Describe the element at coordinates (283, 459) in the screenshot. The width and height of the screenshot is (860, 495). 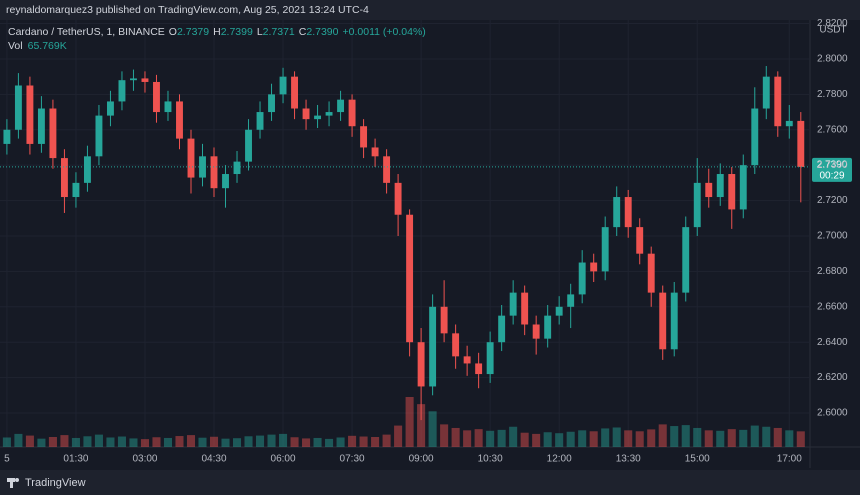
I see `x-tick-label: 06:00` at that location.